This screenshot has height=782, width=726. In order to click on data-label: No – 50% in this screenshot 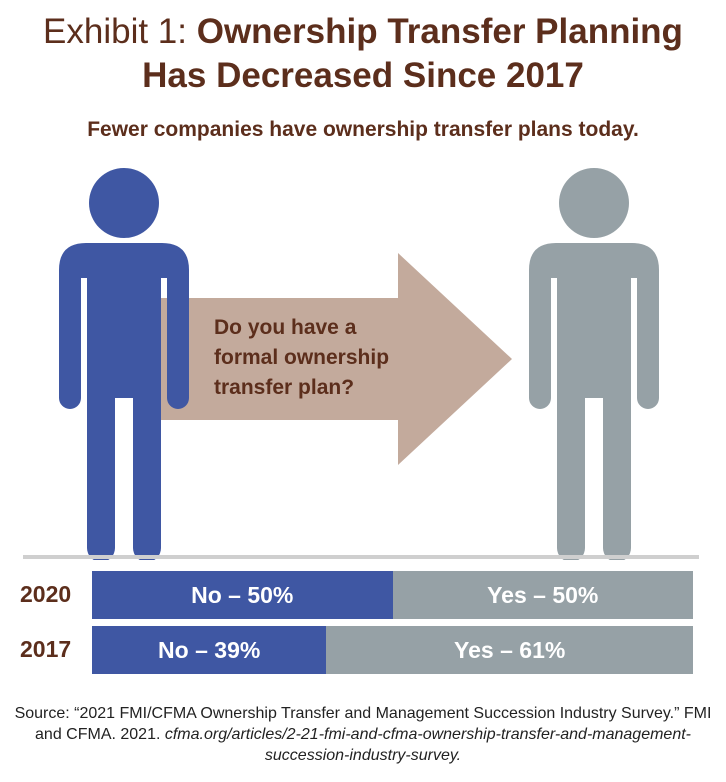, I will do `click(242, 594)`.